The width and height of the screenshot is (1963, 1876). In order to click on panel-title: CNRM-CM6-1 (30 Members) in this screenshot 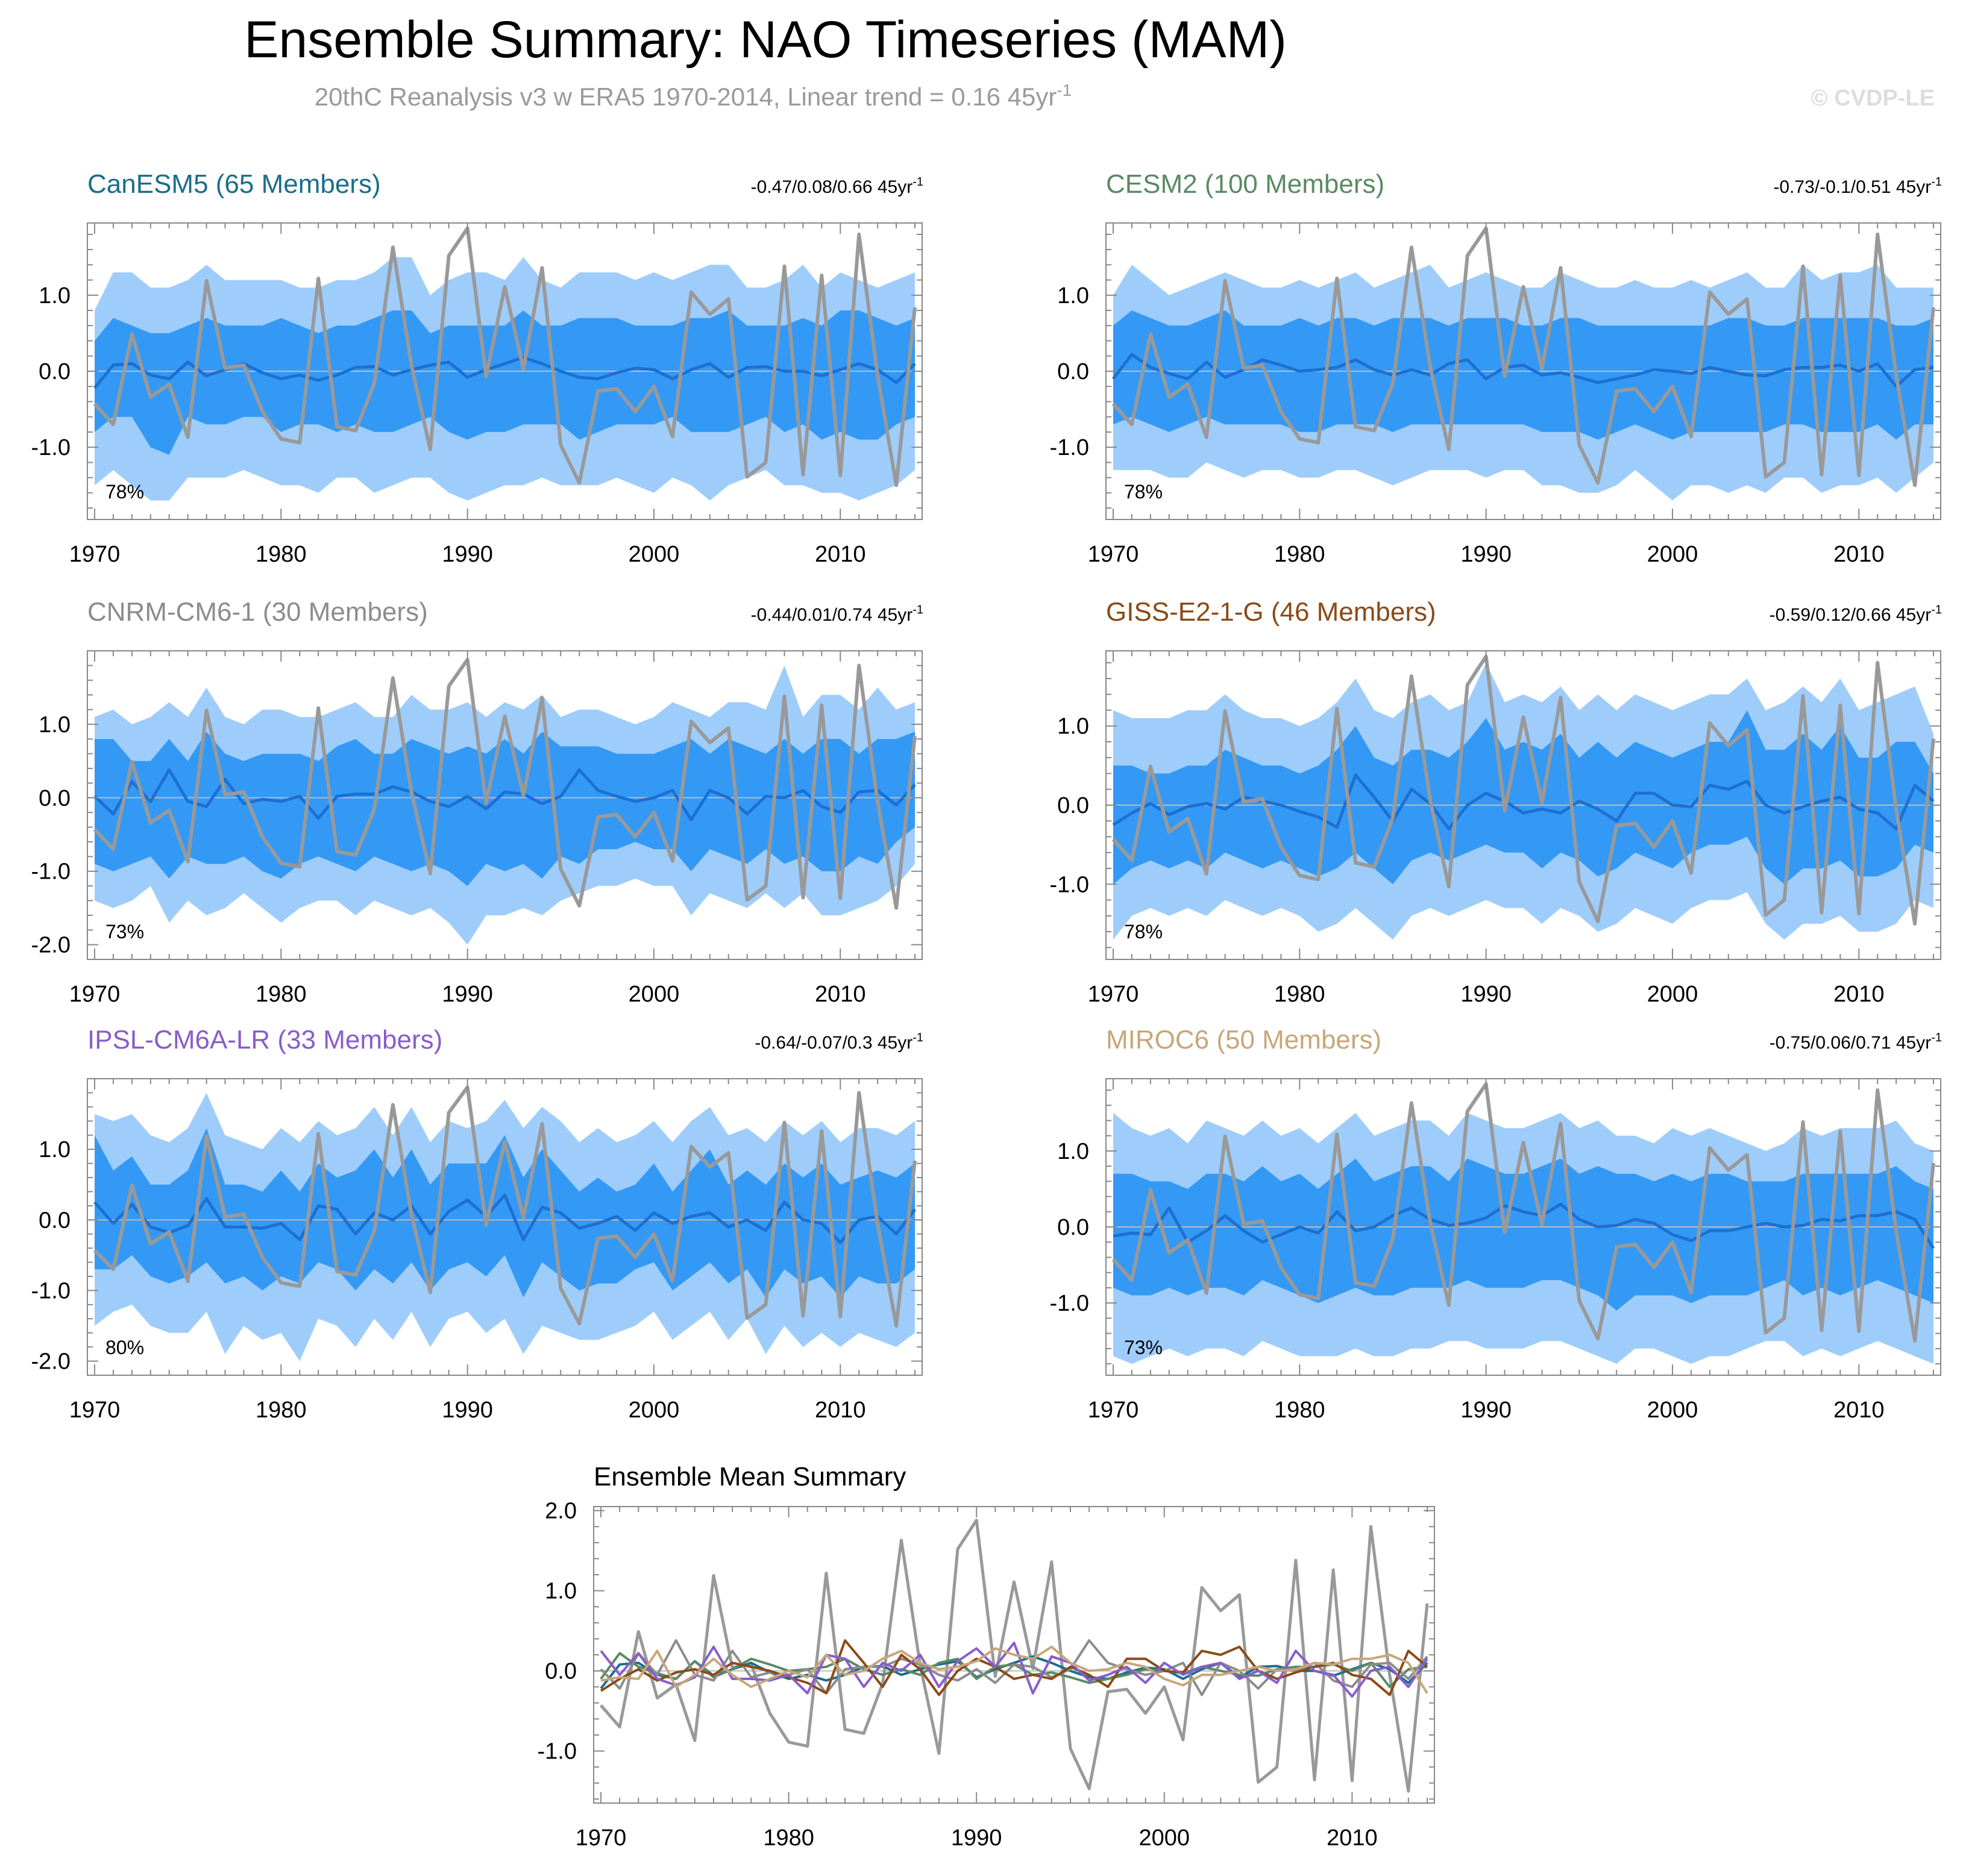, I will do `click(257, 612)`.